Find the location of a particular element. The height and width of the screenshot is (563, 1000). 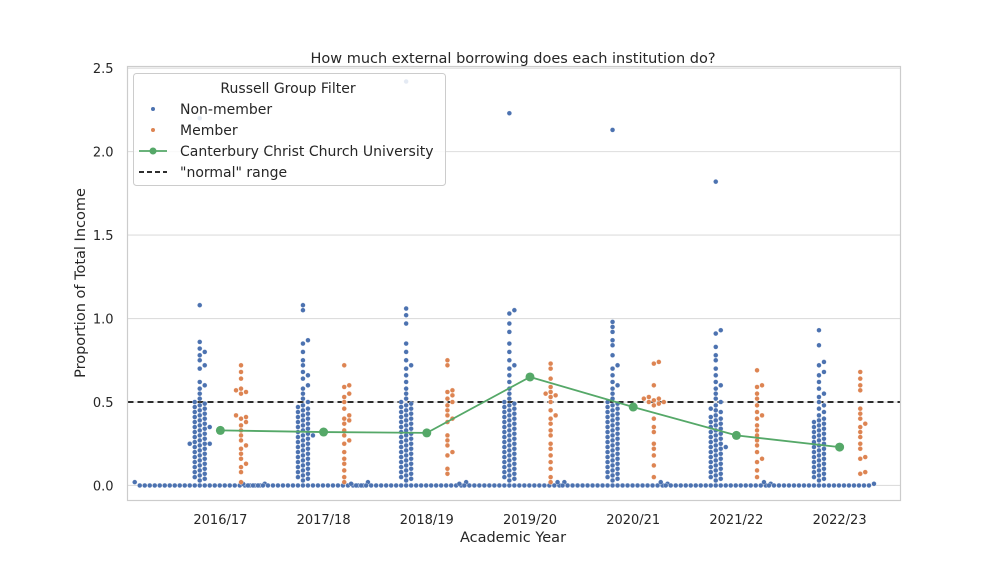

y-tick-label: 2.0 is located at coordinates (103, 153).